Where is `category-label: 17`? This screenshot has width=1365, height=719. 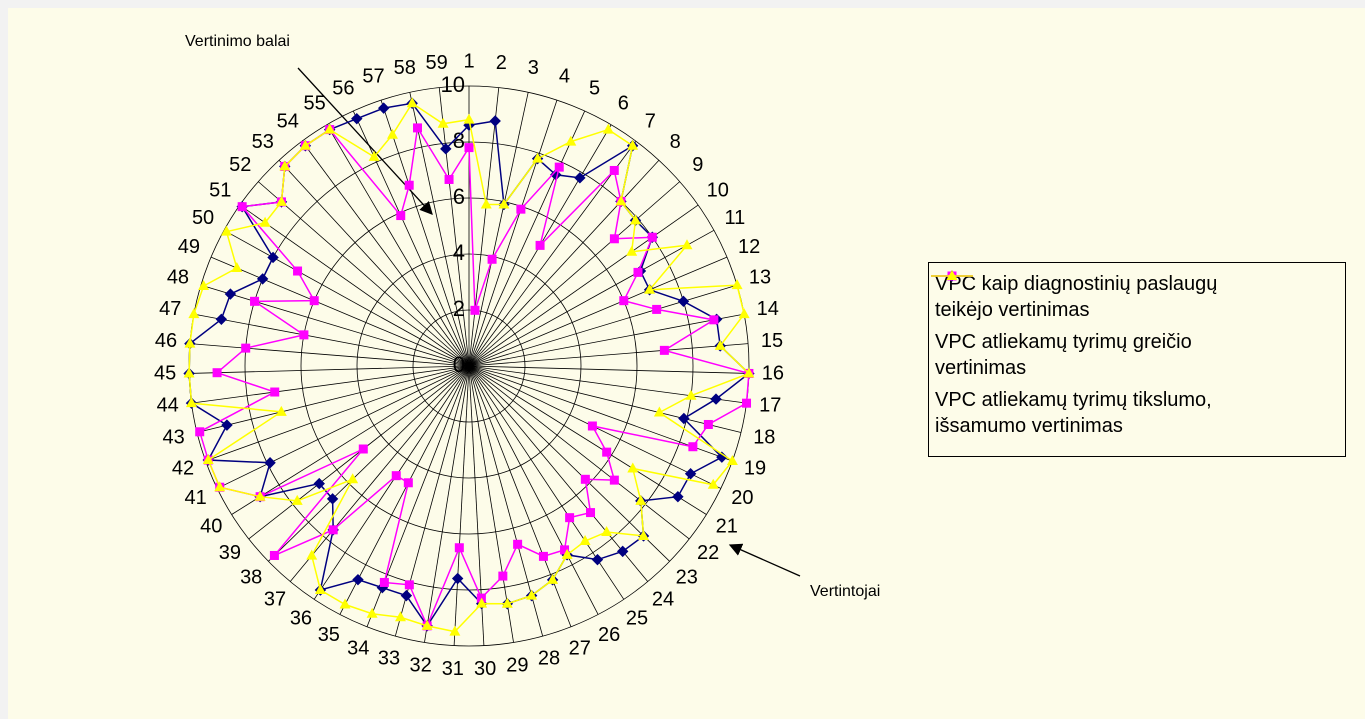
category-label: 17 is located at coordinates (770, 406).